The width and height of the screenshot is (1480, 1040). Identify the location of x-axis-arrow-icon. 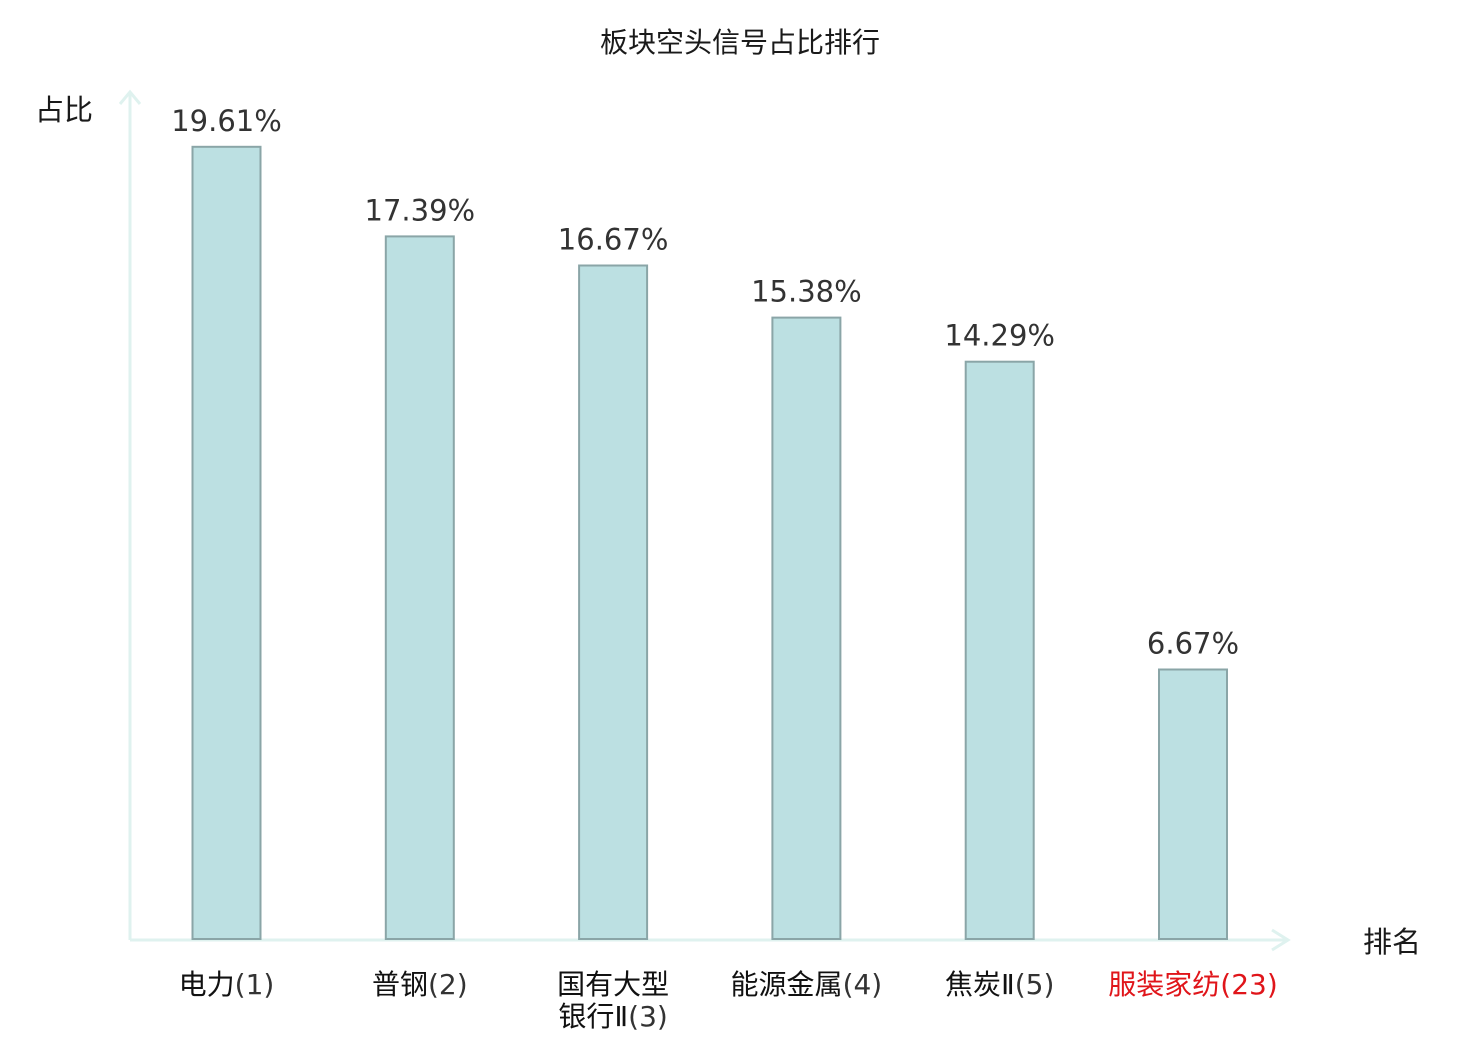
(1281, 940).